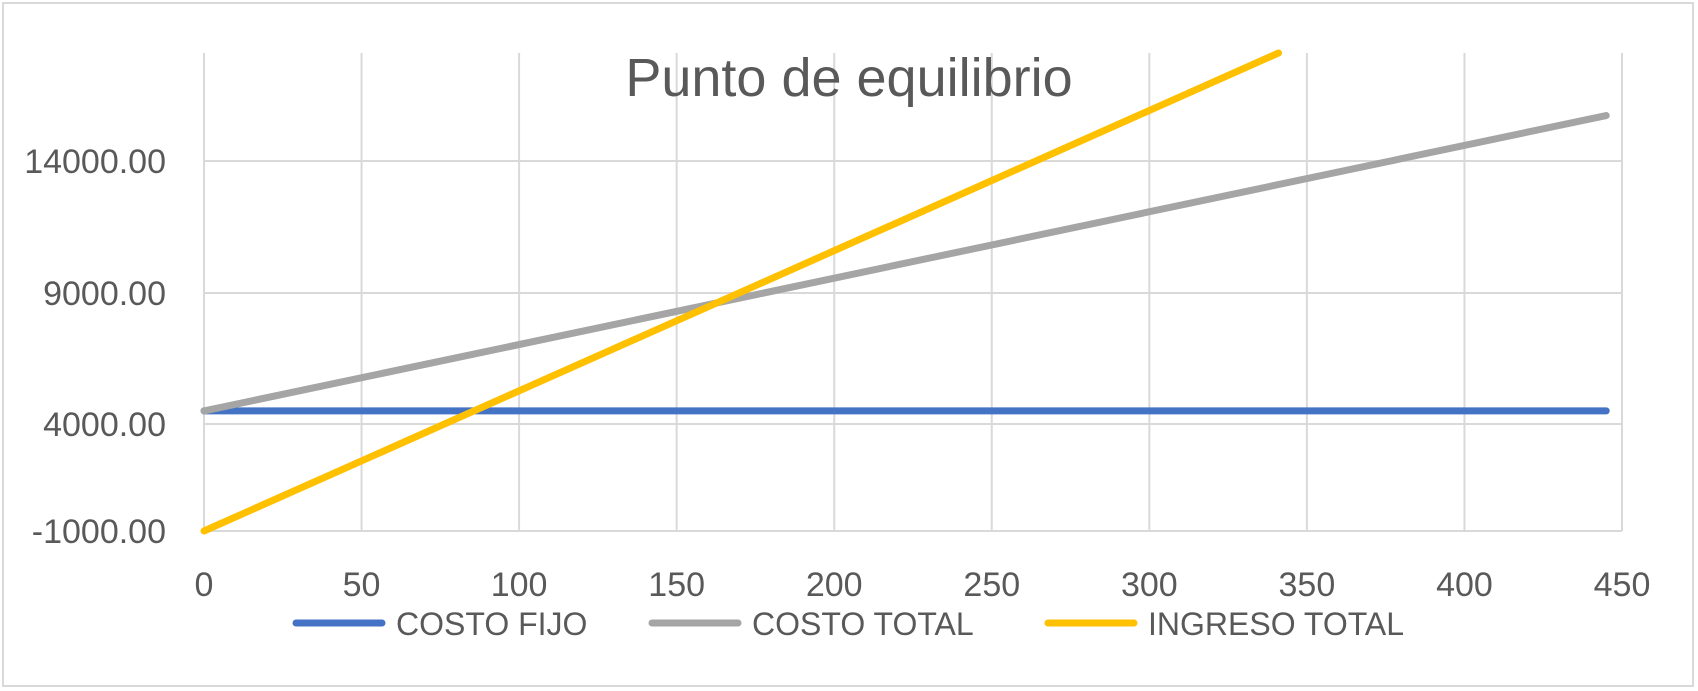 The height and width of the screenshot is (691, 1698). Describe the element at coordinates (104, 425) in the screenshot. I see `y-tick-label: 4000.00` at that location.